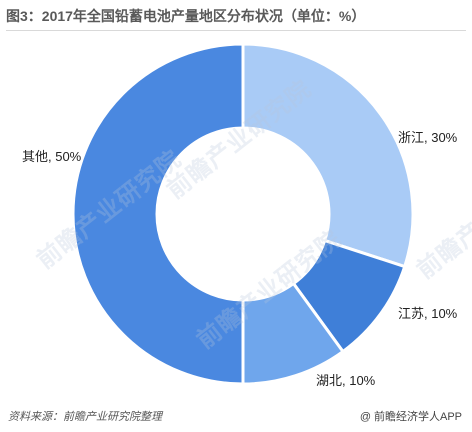  What do you see at coordinates (428, 313) in the screenshot?
I see `slice-label-2: 江苏, 10%` at bounding box center [428, 313].